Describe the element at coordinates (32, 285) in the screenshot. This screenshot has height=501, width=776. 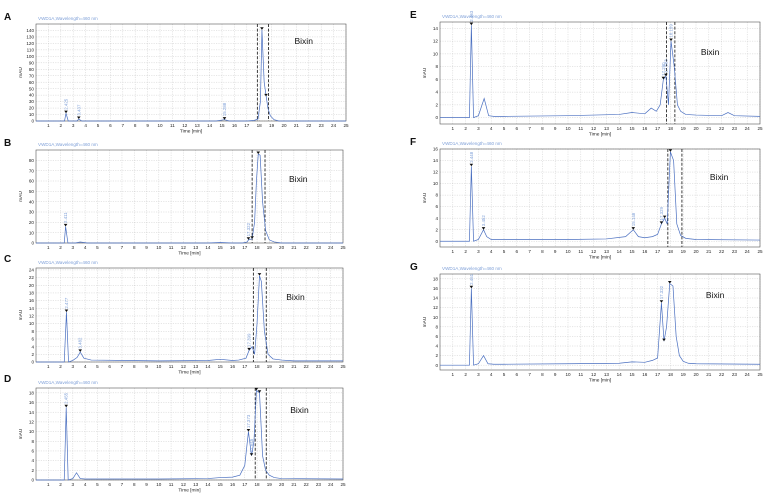
I see `y-tick-label: 20` at that location.